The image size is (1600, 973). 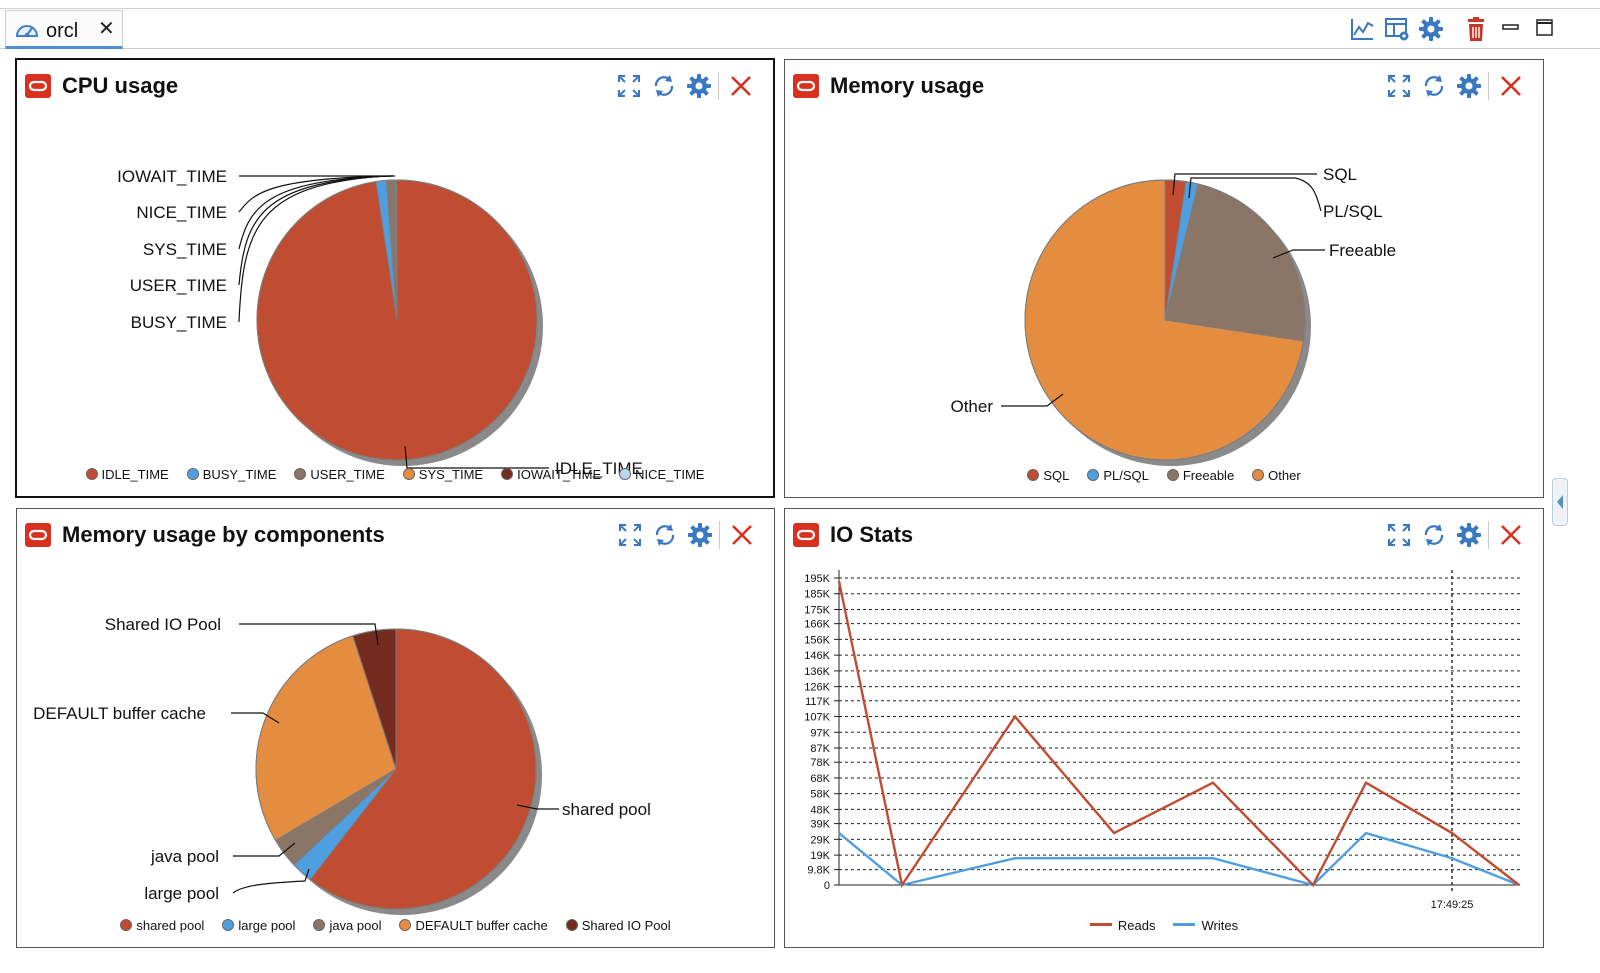 I want to click on y-tick-label: 0, so click(x=827, y=886).